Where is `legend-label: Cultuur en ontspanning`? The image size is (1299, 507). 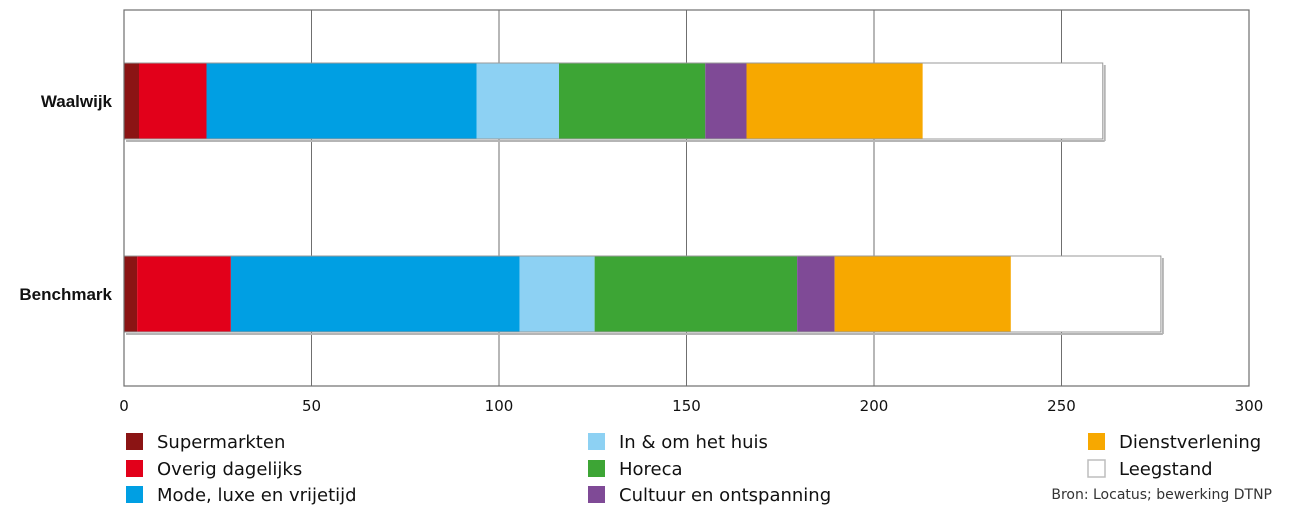
legend-label: Cultuur en ontspanning is located at coordinates (725, 495).